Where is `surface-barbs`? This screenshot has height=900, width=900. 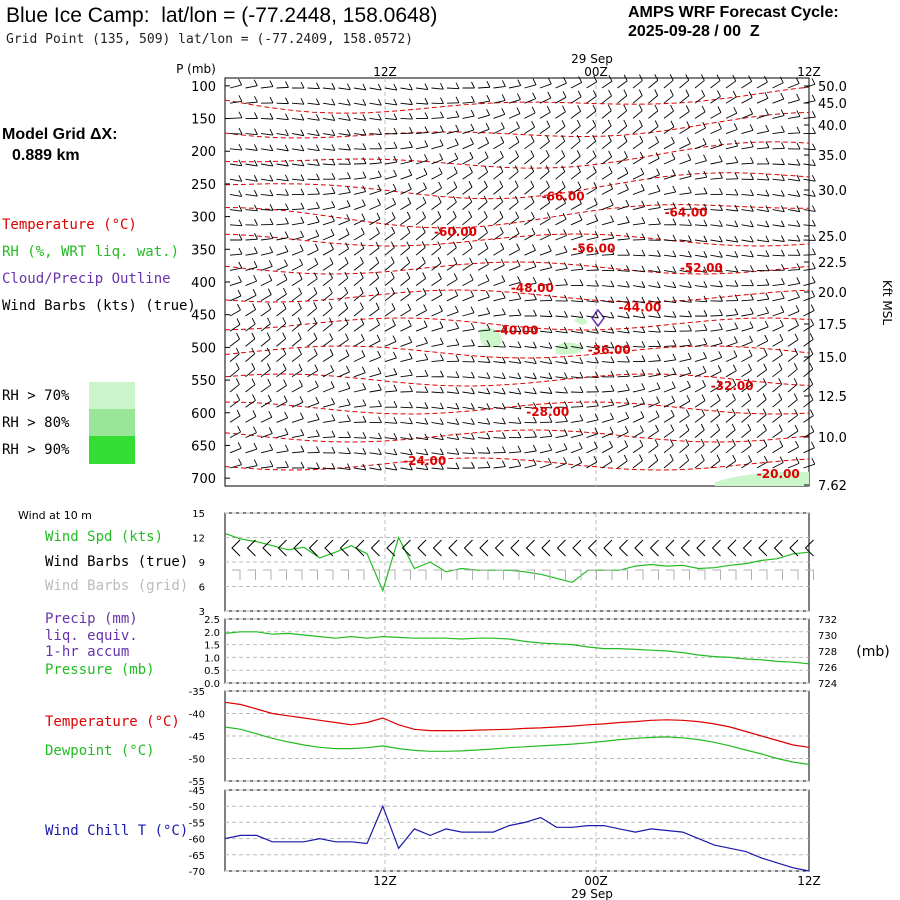
surface-barbs is located at coordinates (522, 559).